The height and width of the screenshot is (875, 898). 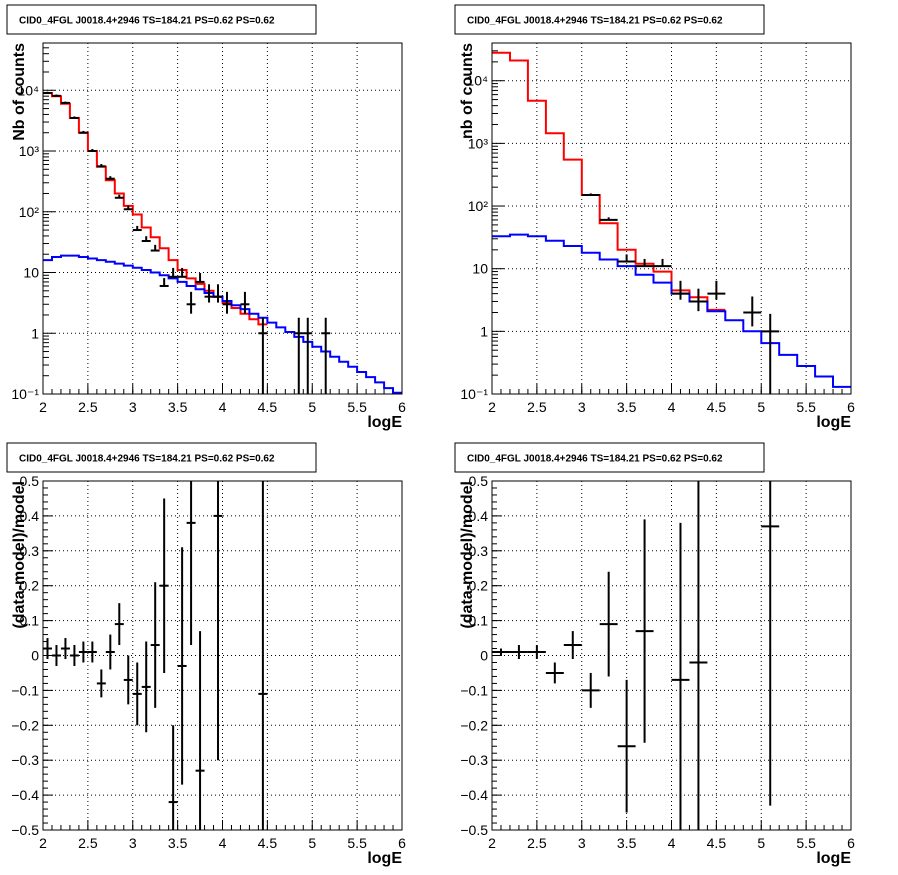 I want to click on y-axis-label: nb of counts, so click(x=467, y=91).